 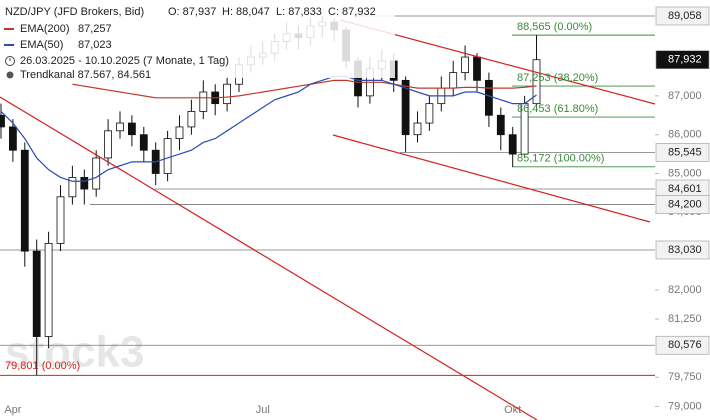 What do you see at coordinates (10, 75) in the screenshot?
I see `channel-icon` at bounding box center [10, 75].